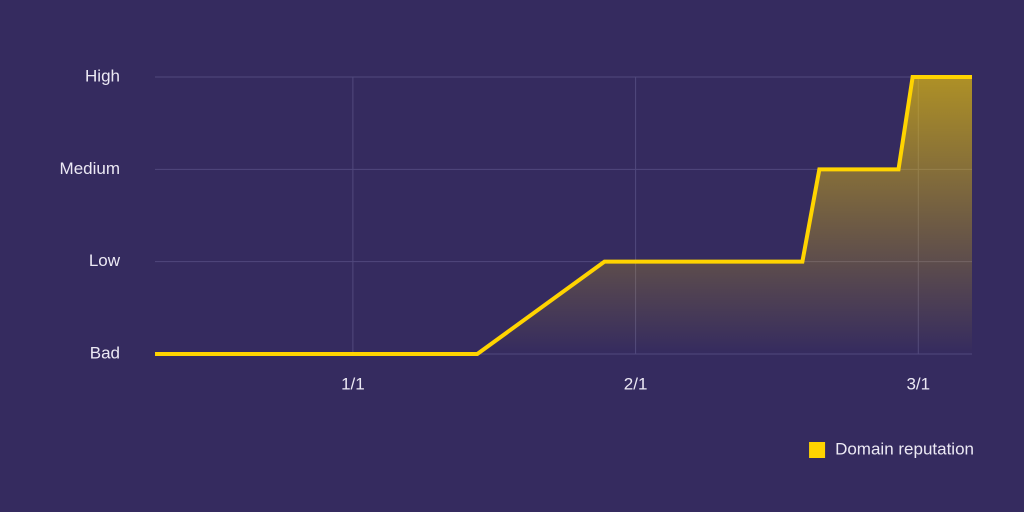 The width and height of the screenshot is (1024, 512). What do you see at coordinates (353, 383) in the screenshot?
I see `x-tick-label: 1/1` at bounding box center [353, 383].